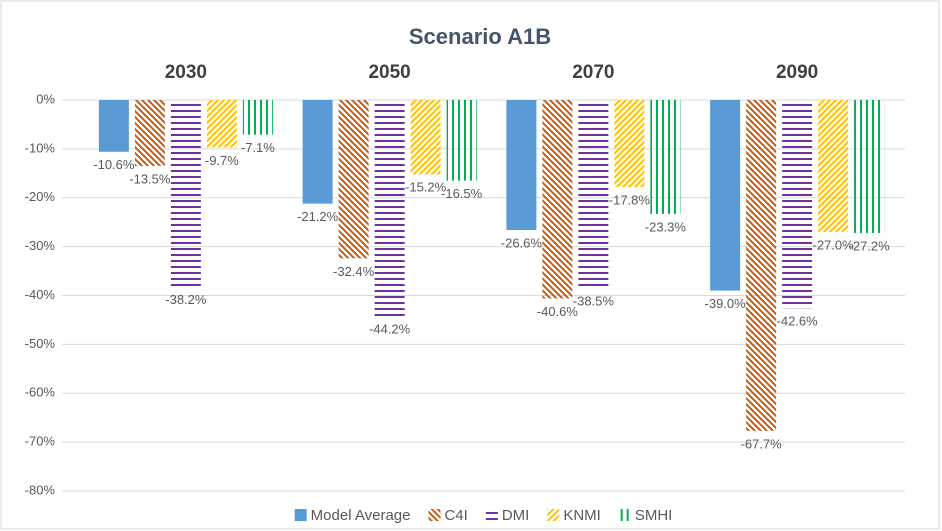 This screenshot has width=942, height=531. I want to click on data-label: -17.8%, so click(630, 199).